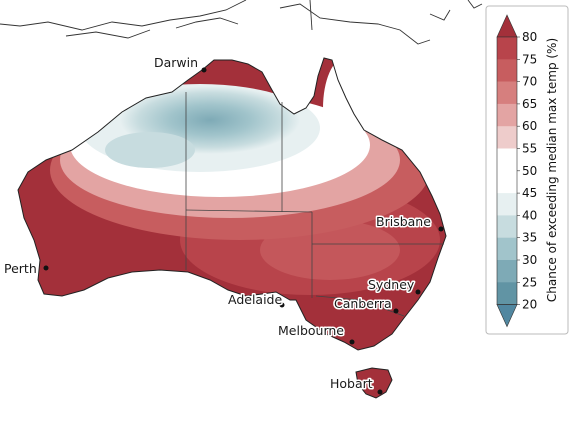  Describe the element at coordinates (529, 282) in the screenshot. I see `colorbar-tick-label: 25` at that location.